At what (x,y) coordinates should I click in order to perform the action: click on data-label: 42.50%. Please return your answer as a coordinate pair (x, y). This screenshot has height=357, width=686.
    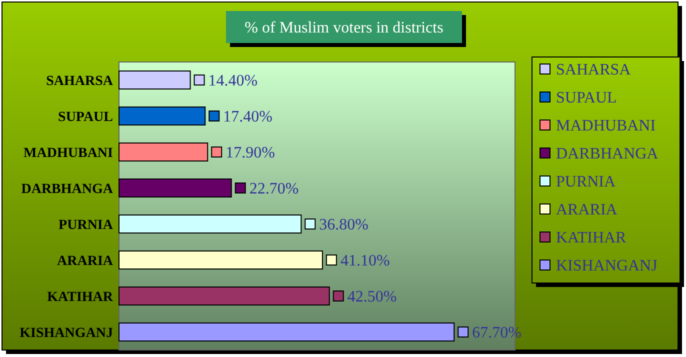
    Looking at the image, I should click on (372, 297).